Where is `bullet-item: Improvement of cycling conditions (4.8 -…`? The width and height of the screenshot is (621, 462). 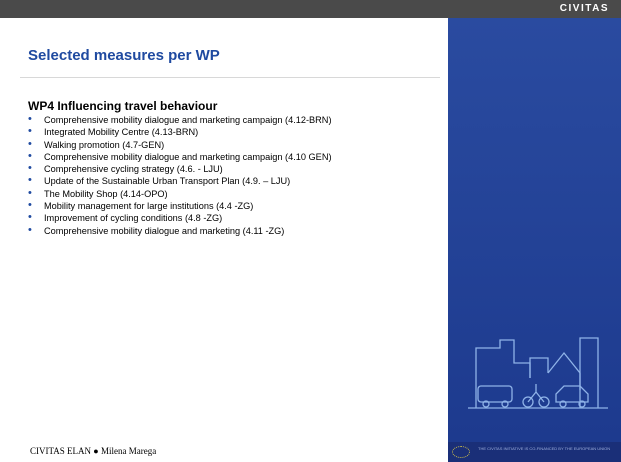
bullet-item: Improvement of cycling conditions (4.8 -… is located at coordinates (180, 217).